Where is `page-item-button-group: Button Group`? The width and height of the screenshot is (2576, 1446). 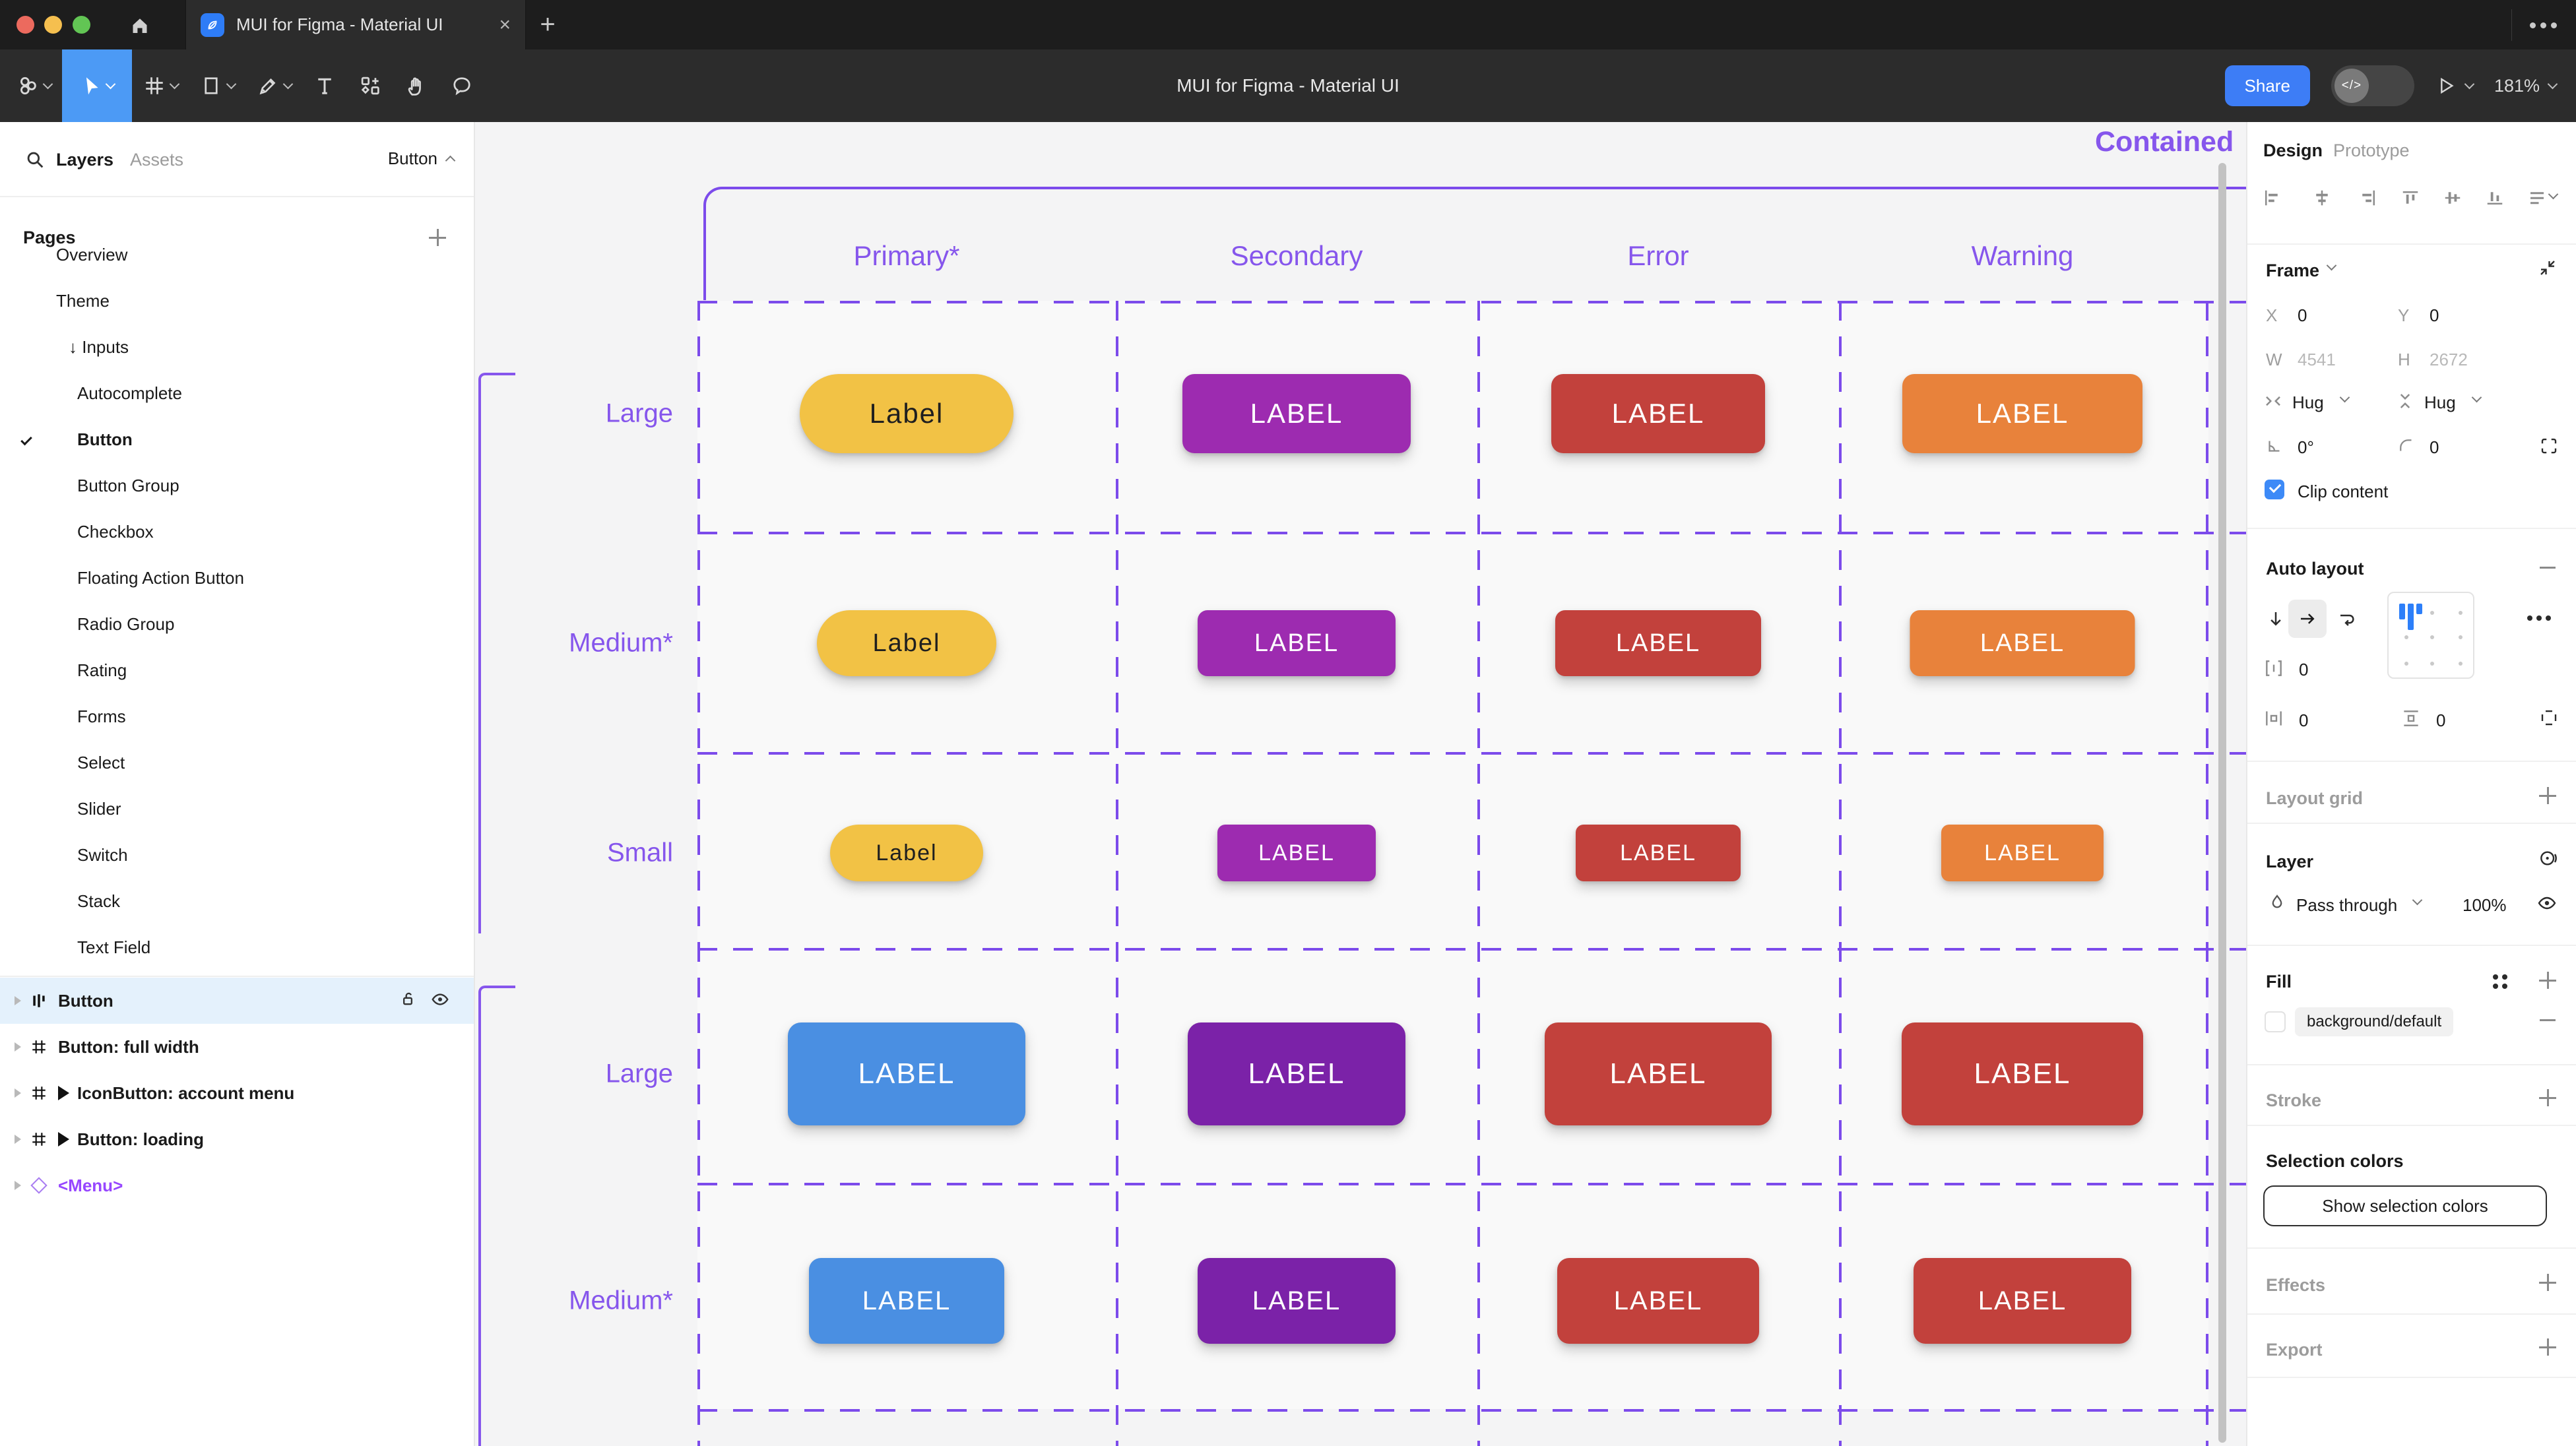 page-item-button-group: Button Group is located at coordinates (237, 485).